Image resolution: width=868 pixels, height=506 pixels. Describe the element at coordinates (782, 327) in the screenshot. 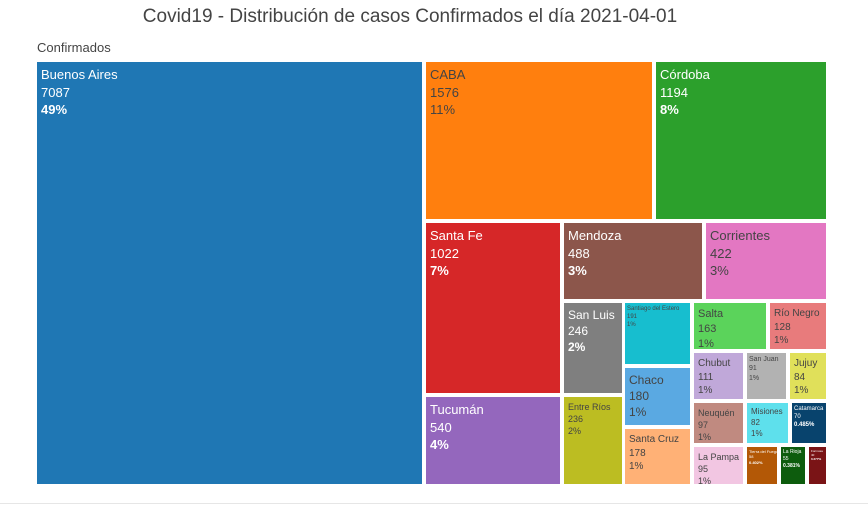

I see `tile-value: 128` at that location.